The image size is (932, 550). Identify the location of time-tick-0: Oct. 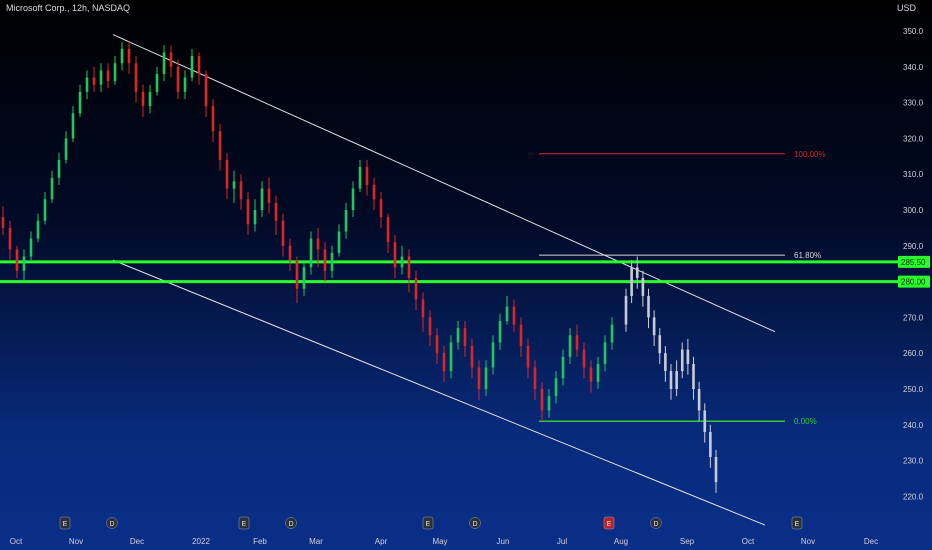
(16, 541).